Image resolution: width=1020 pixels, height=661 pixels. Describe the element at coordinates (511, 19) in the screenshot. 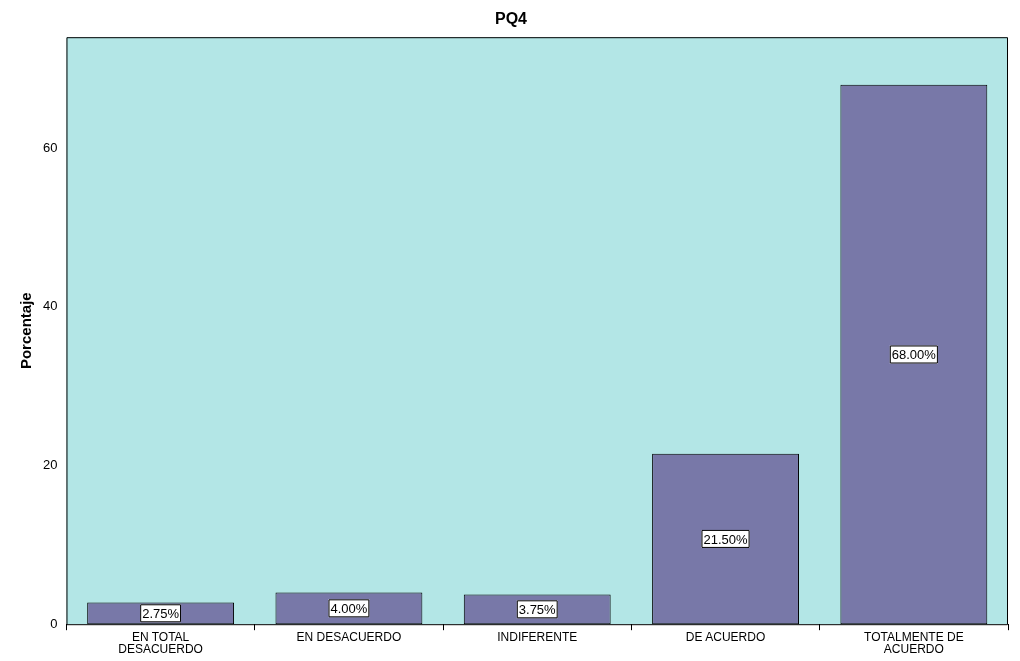

I see `chart-title: PQ4` at that location.